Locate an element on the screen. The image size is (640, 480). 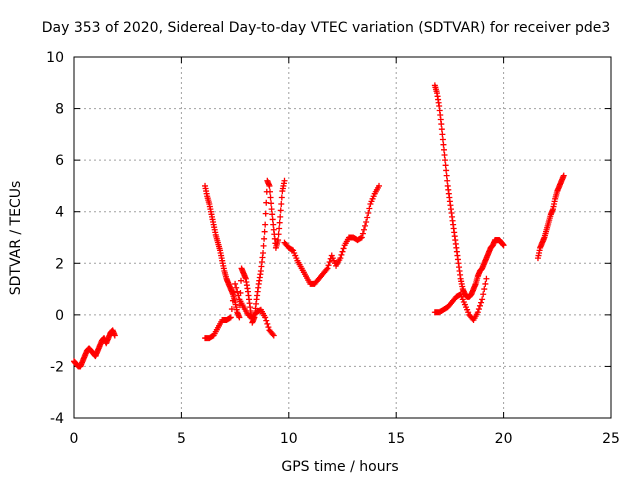
y-tick-label: -2 is located at coordinates (57, 367).